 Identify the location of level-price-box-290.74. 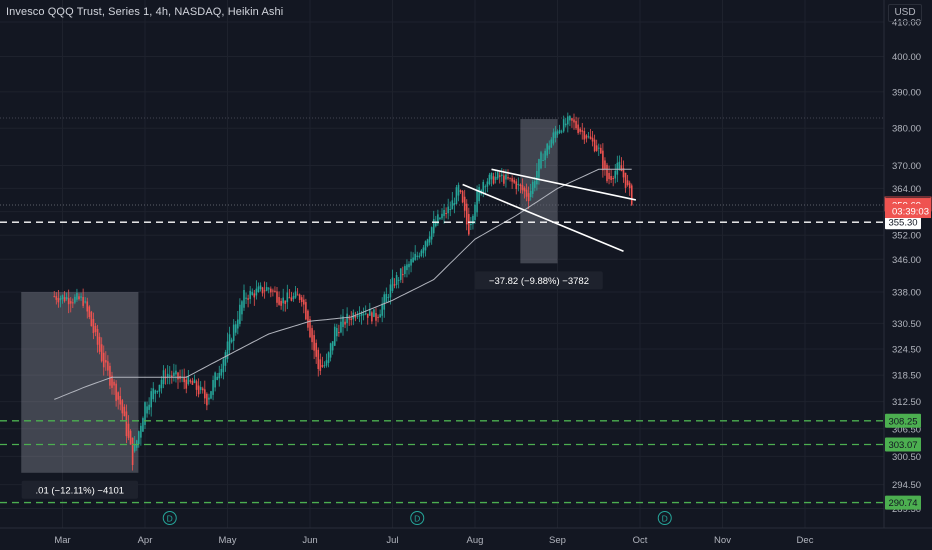
(903, 502).